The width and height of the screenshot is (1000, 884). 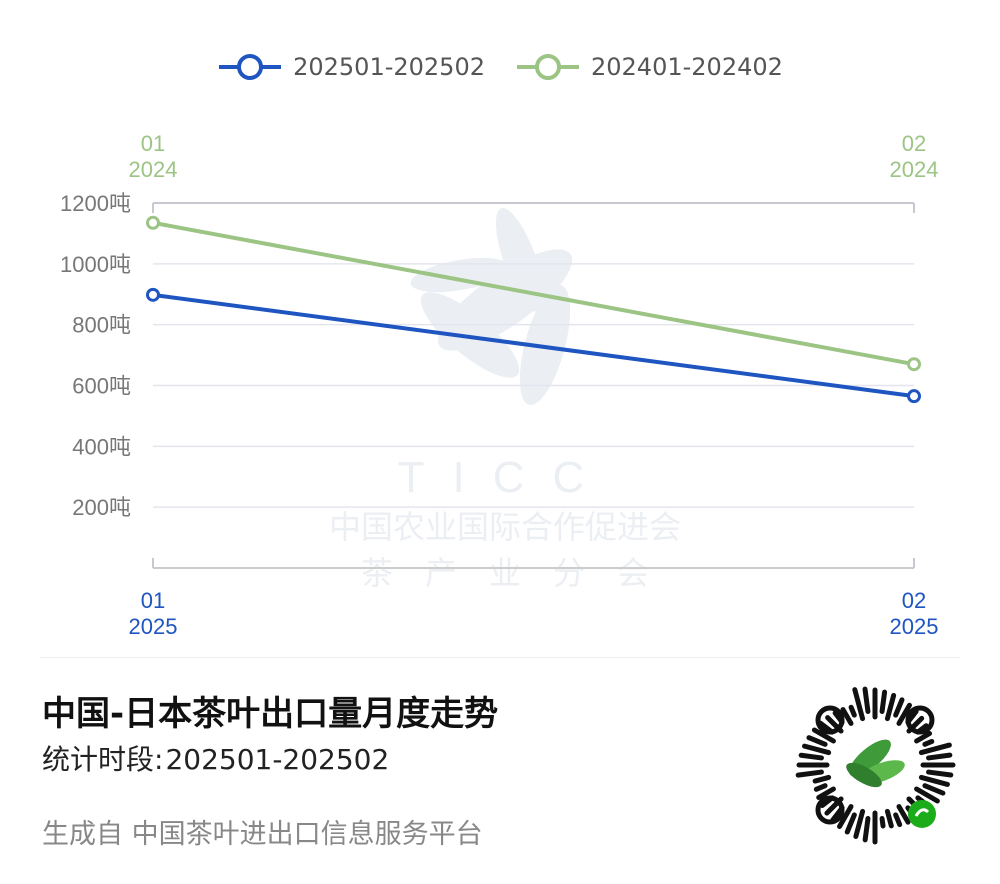 What do you see at coordinates (262, 834) in the screenshot?
I see `source-text: 生成自 中国茶叶进出口信息服务平台` at bounding box center [262, 834].